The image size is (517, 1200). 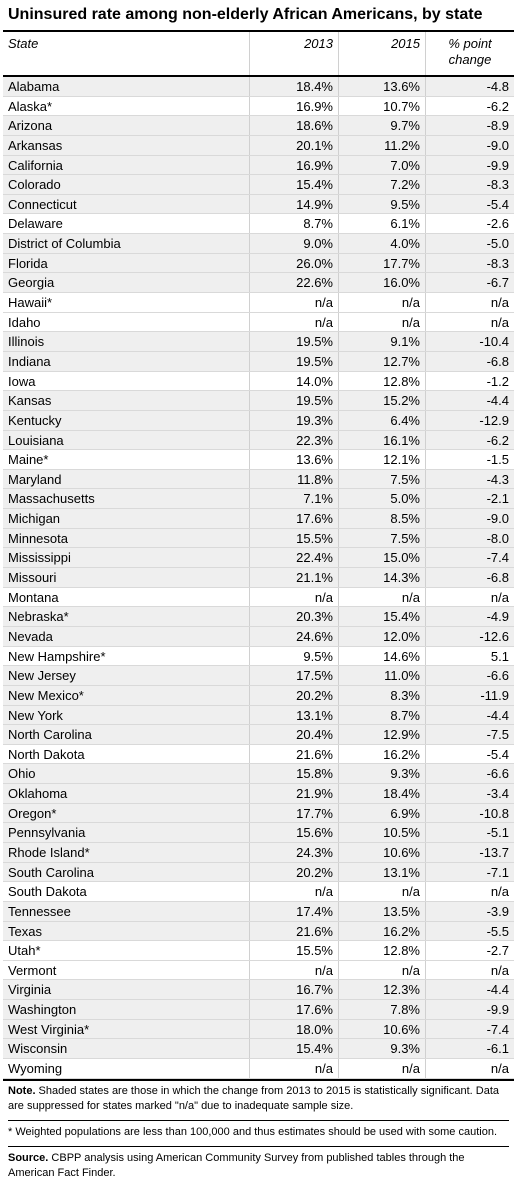 I want to click on change-cell: -9.9, so click(x=469, y=165).